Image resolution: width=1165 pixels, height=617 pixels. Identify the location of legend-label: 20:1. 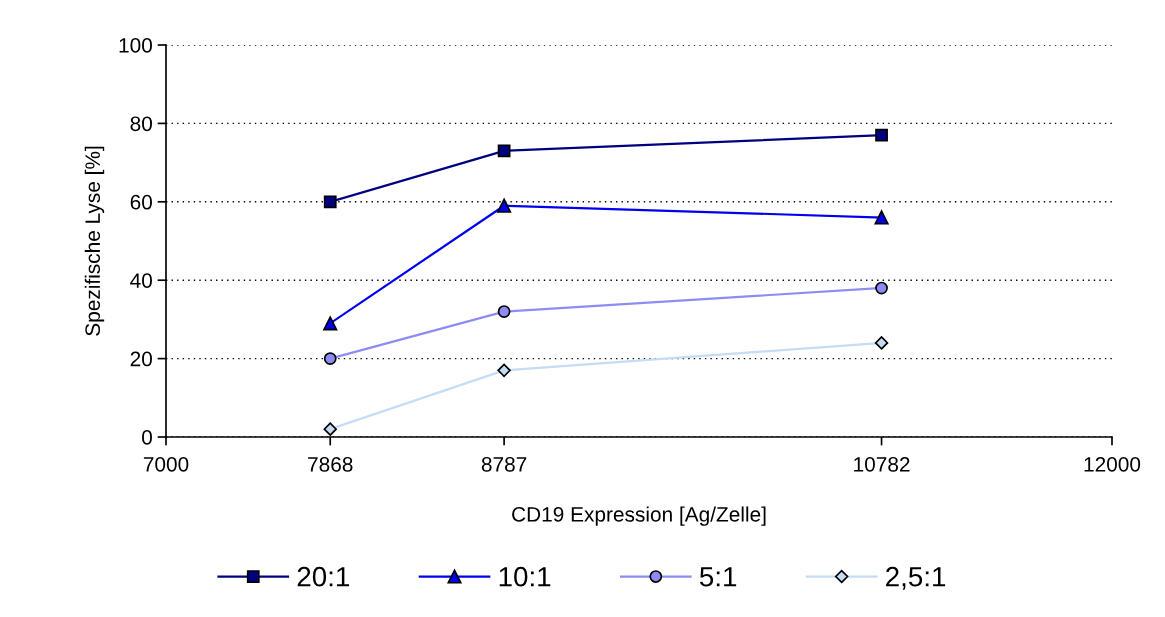
(323, 576).